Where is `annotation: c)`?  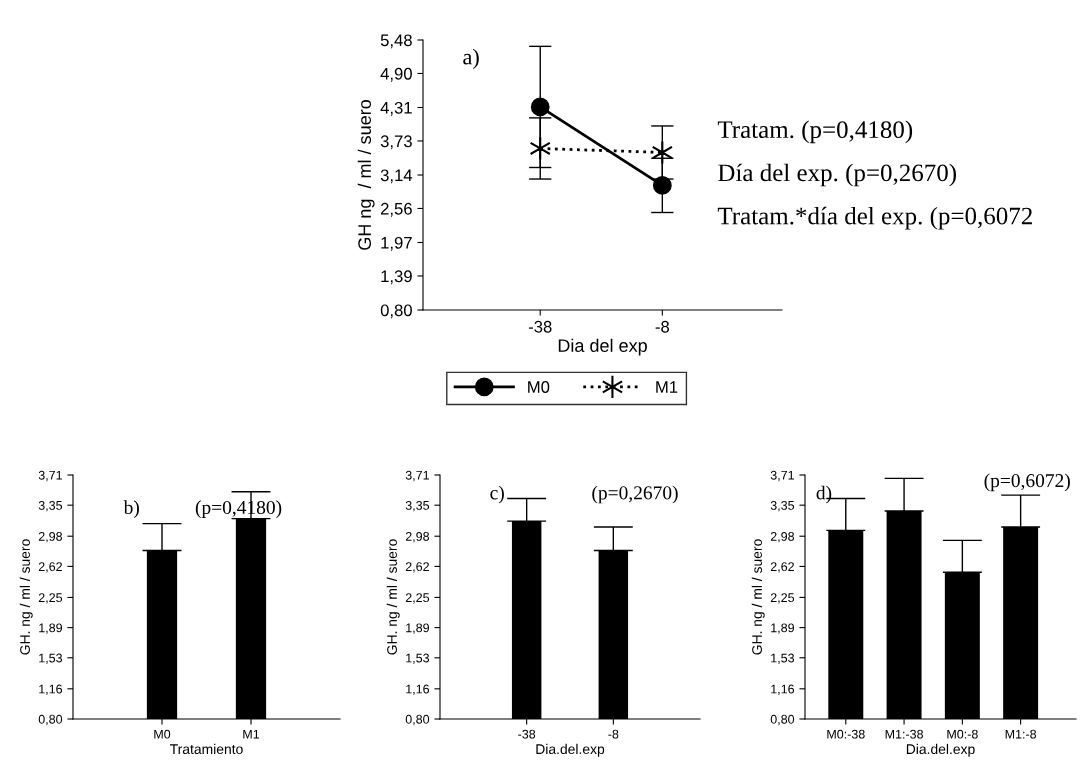
annotation: c) is located at coordinates (497, 494).